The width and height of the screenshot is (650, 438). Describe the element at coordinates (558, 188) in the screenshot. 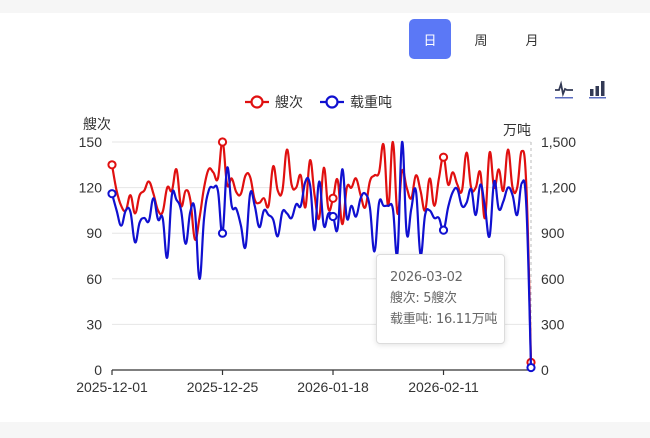

I see `y-right-tick-label: 1,200` at that location.